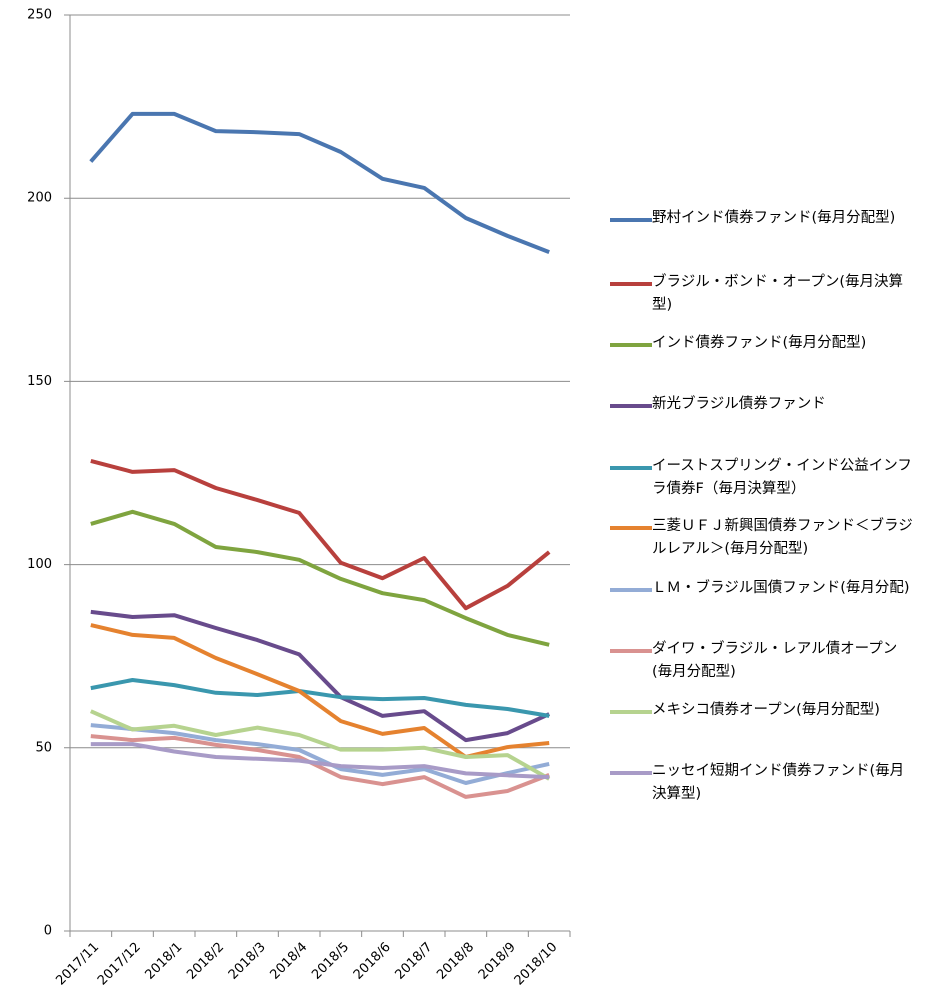 This screenshot has width=927, height=997. Describe the element at coordinates (39, 15) in the screenshot. I see `y-tick-label: 250` at that location.